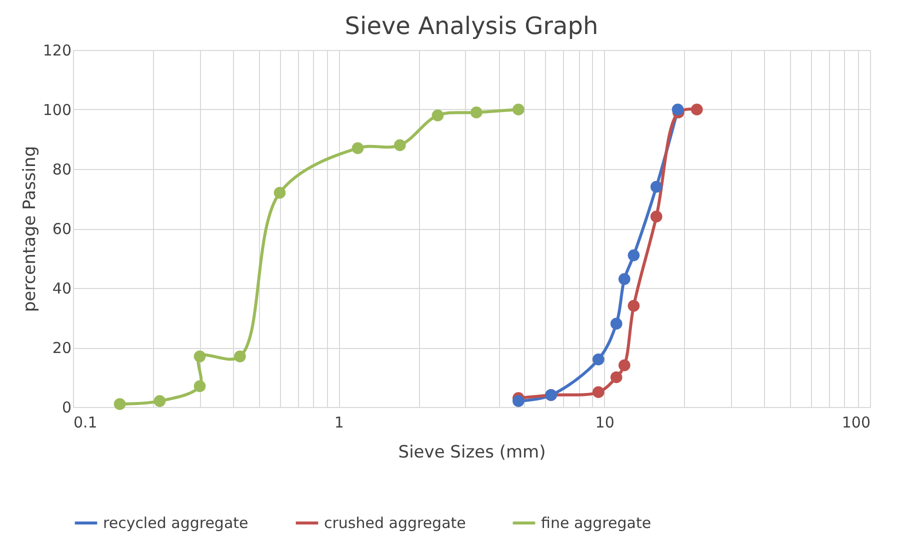 This screenshot has height=546, width=900. I want to click on y-tick-label: 40, so click(62, 289).